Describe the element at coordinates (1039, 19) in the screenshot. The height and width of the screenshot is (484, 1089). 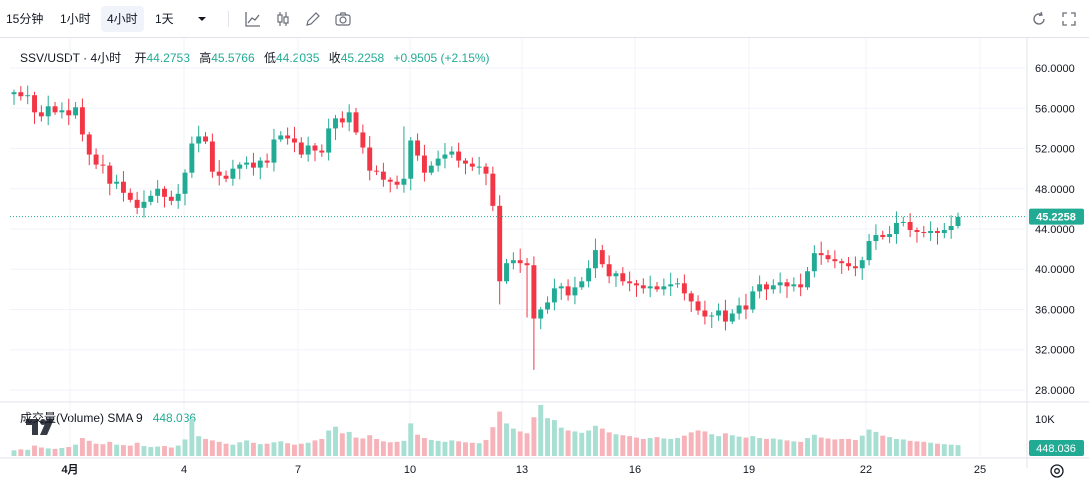
I see `replay-icon` at that location.